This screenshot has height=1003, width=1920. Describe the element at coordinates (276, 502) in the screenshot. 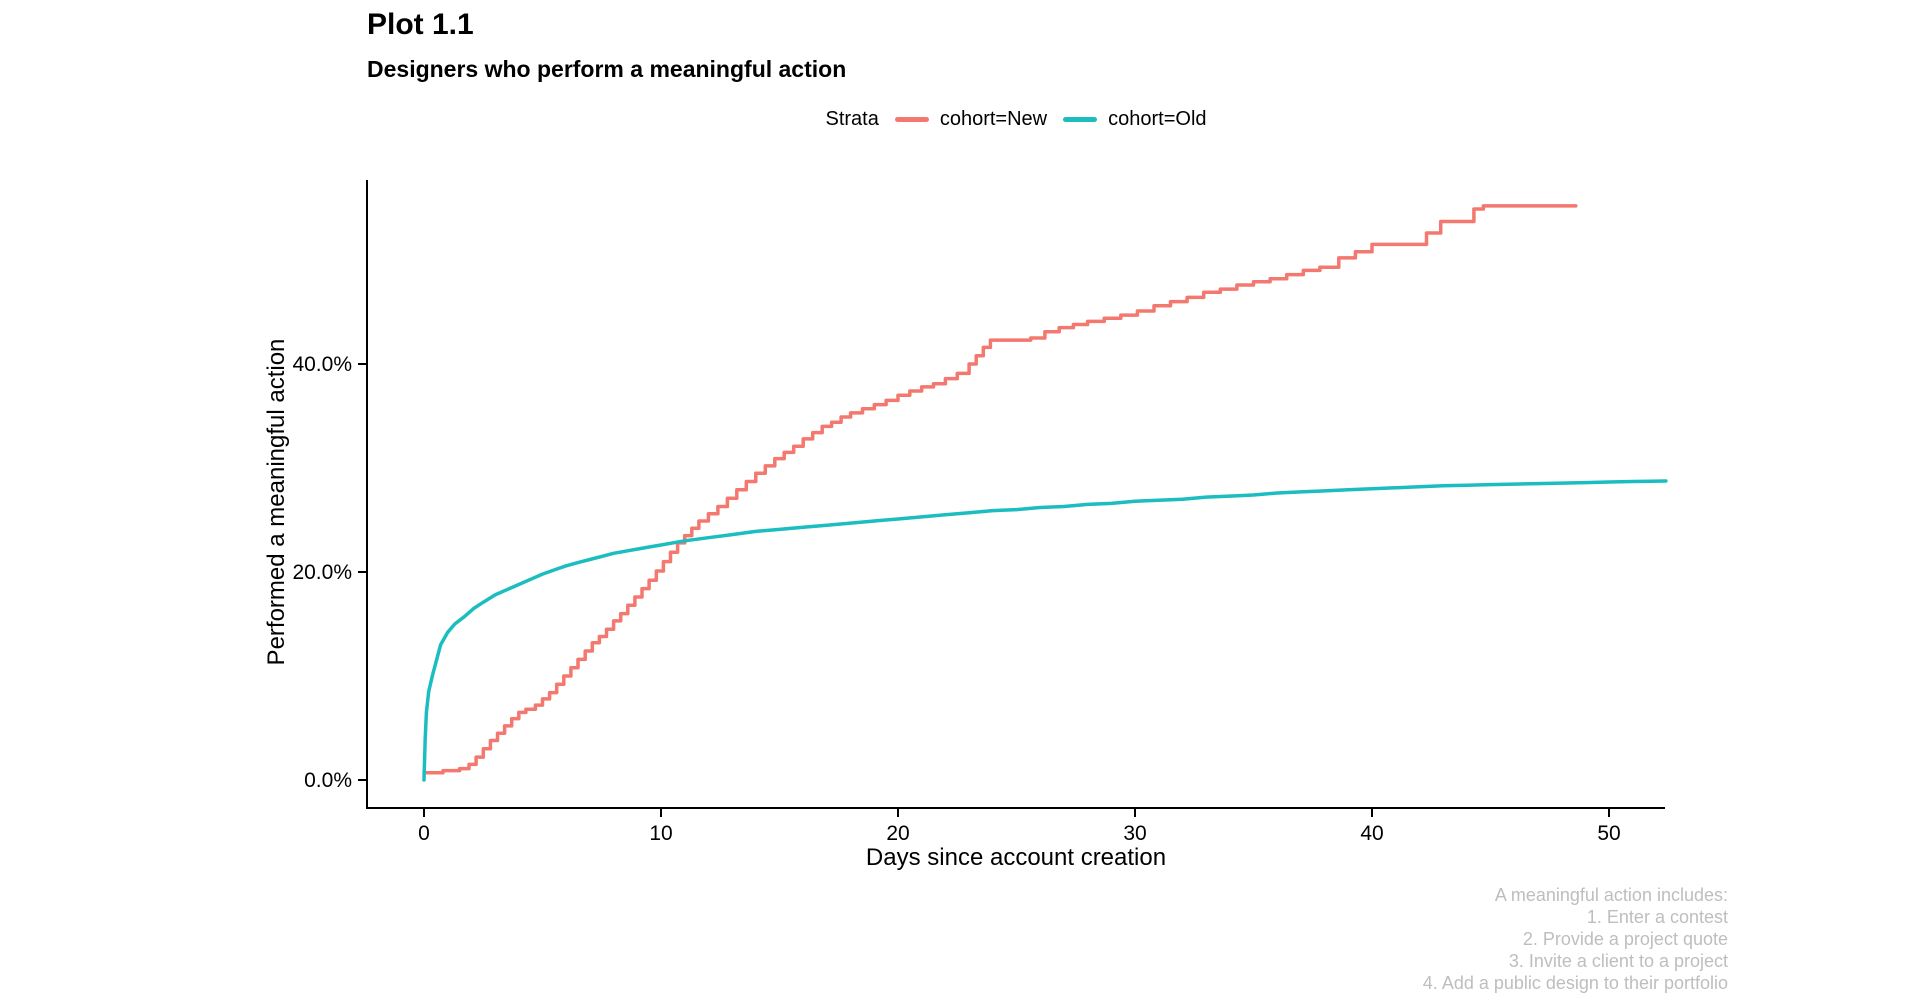

I see `y-axis-title: Performed a meaningful action` at that location.